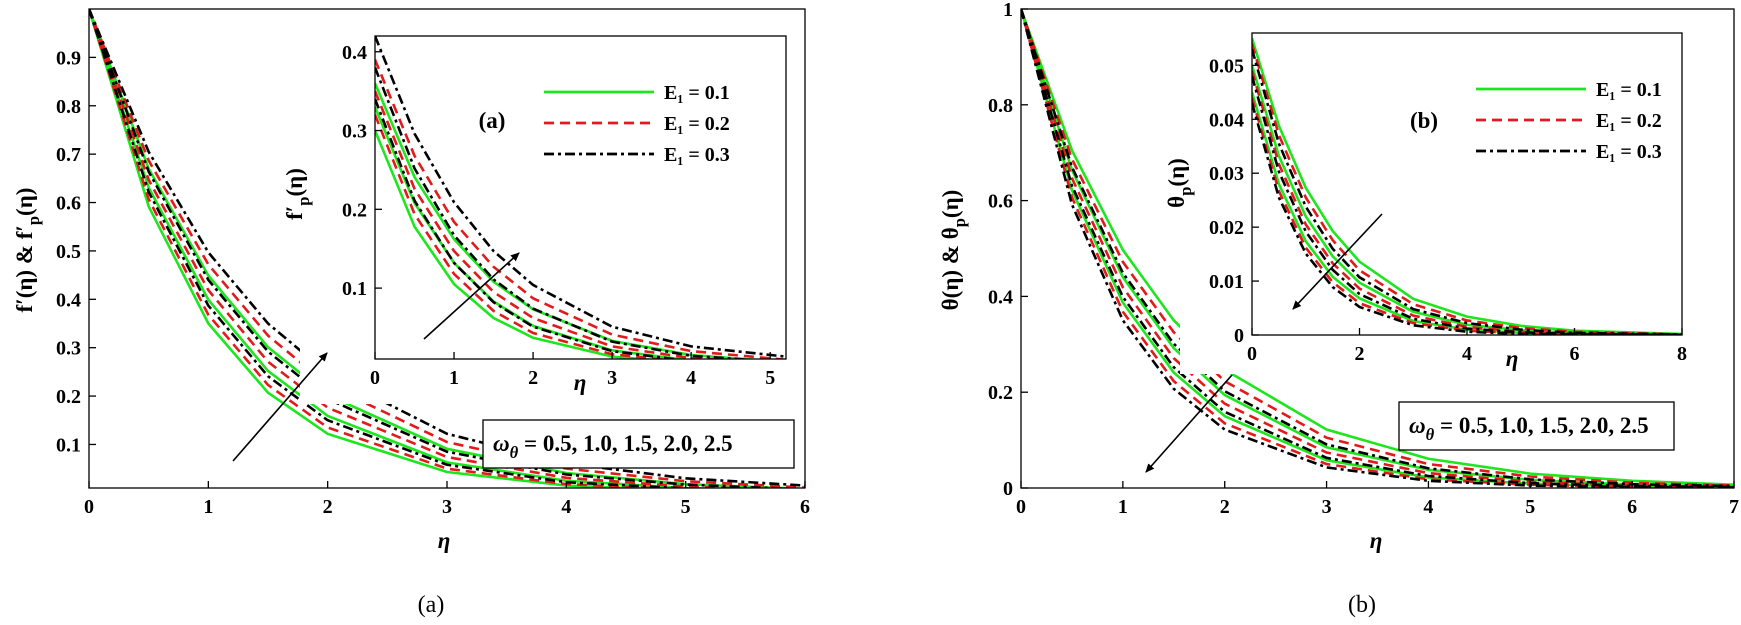  Describe the element at coordinates (501, 443) in the screenshot. I see `annotation-part: ω` at that location.